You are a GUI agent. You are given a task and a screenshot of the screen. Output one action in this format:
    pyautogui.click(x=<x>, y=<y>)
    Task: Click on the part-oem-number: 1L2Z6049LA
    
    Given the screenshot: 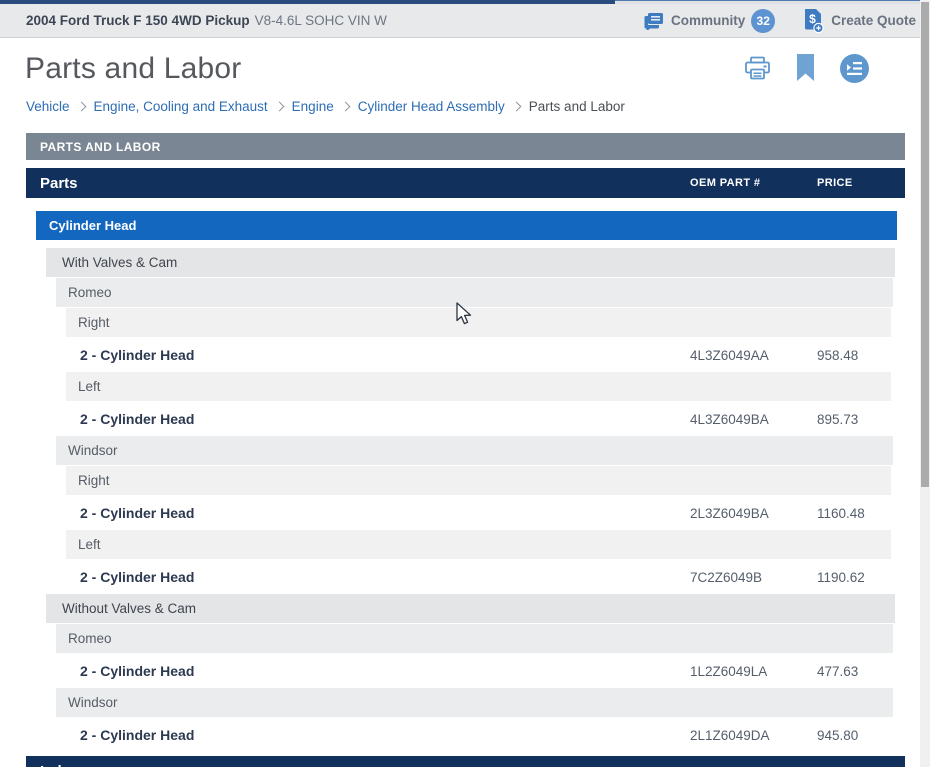 What is the action you would take?
    pyautogui.click(x=729, y=671)
    